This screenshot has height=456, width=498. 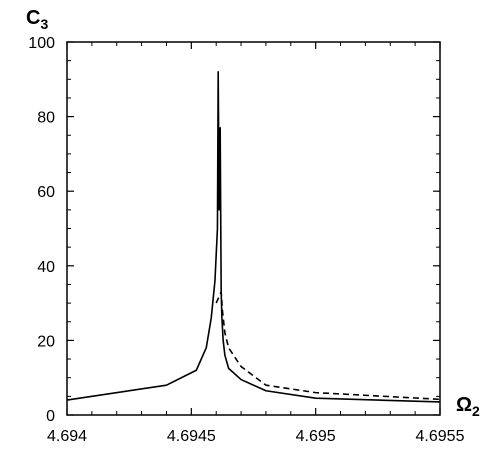 What do you see at coordinates (464, 405) in the screenshot?
I see `x-axis-symbol: Ω` at bounding box center [464, 405].